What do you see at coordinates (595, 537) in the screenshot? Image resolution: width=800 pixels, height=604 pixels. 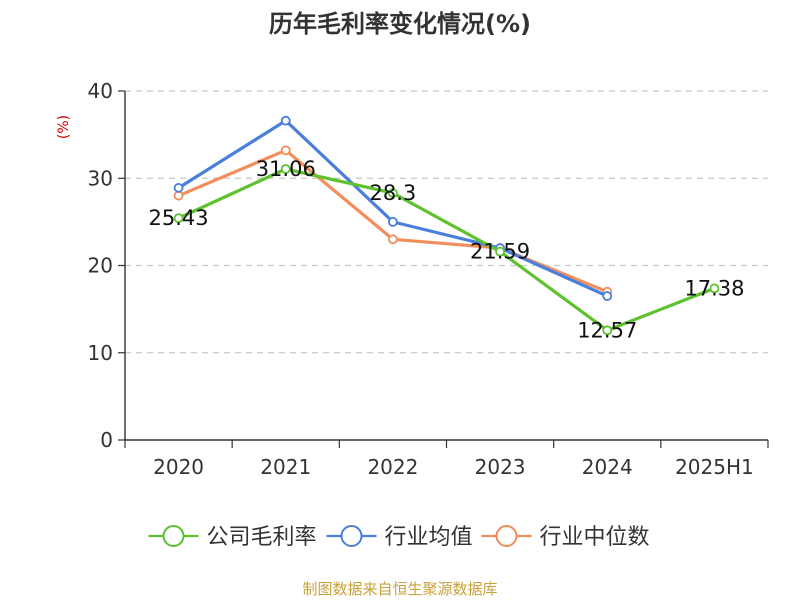 I see `legend-label: 行业中位数` at bounding box center [595, 537].